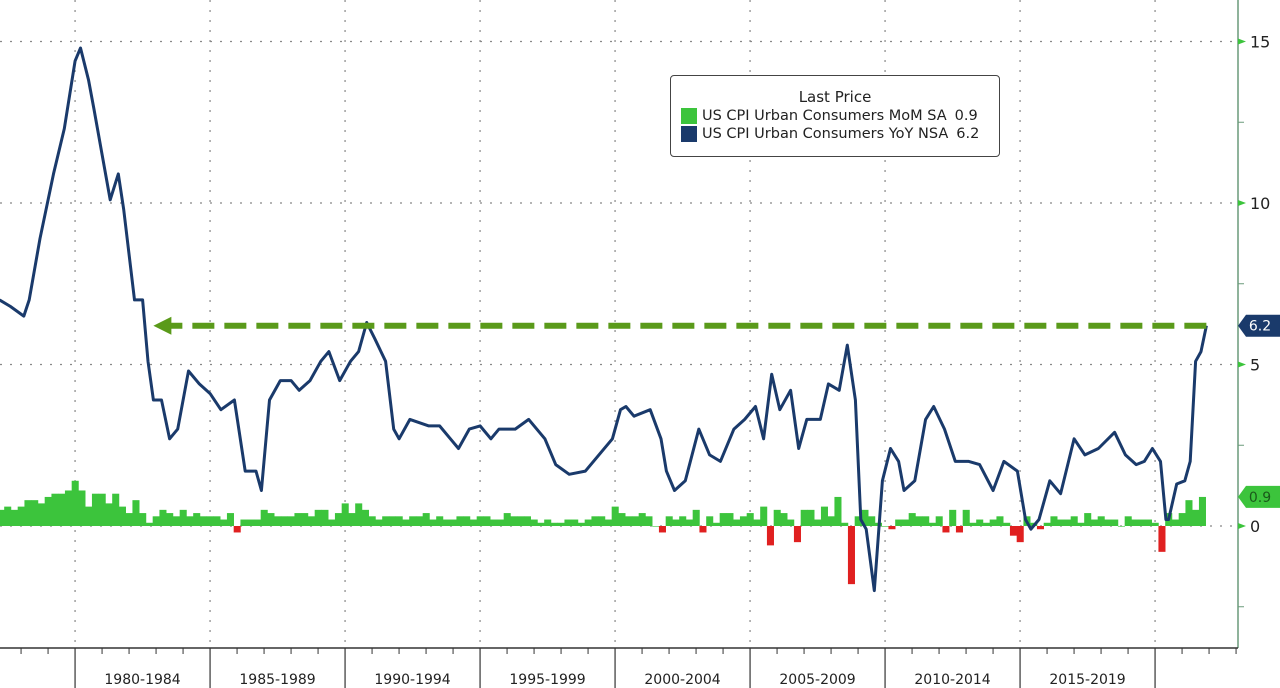 This screenshot has width=1280, height=688. I want to click on legend-label: US CPI Urban Consumers MoM SA, so click(824, 116).